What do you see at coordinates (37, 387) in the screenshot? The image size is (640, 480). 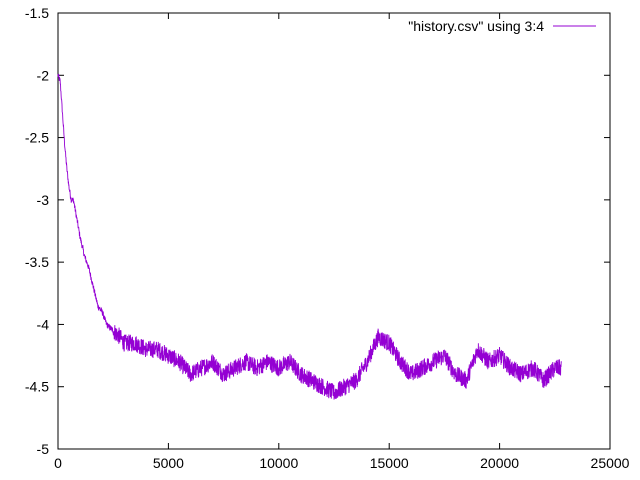 I see `y-tick-label: -4.5` at bounding box center [37, 387].